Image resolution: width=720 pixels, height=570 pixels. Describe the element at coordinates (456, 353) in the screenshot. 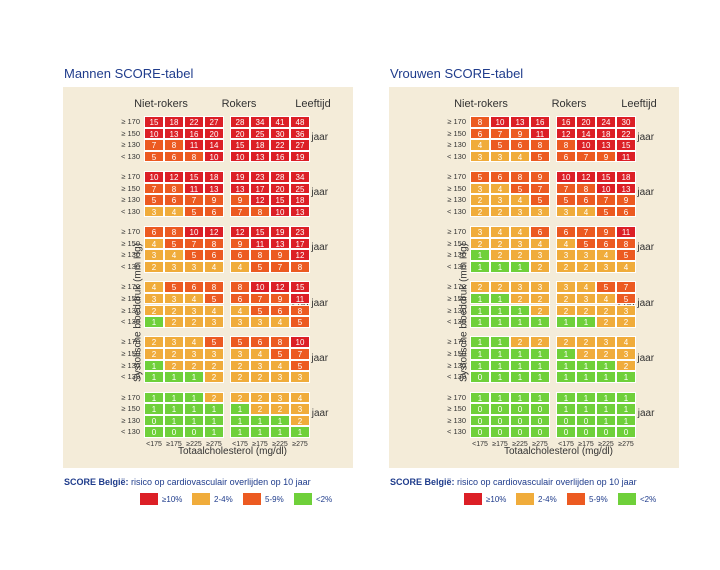

I see `sbp-label: ≥ 150` at that location.